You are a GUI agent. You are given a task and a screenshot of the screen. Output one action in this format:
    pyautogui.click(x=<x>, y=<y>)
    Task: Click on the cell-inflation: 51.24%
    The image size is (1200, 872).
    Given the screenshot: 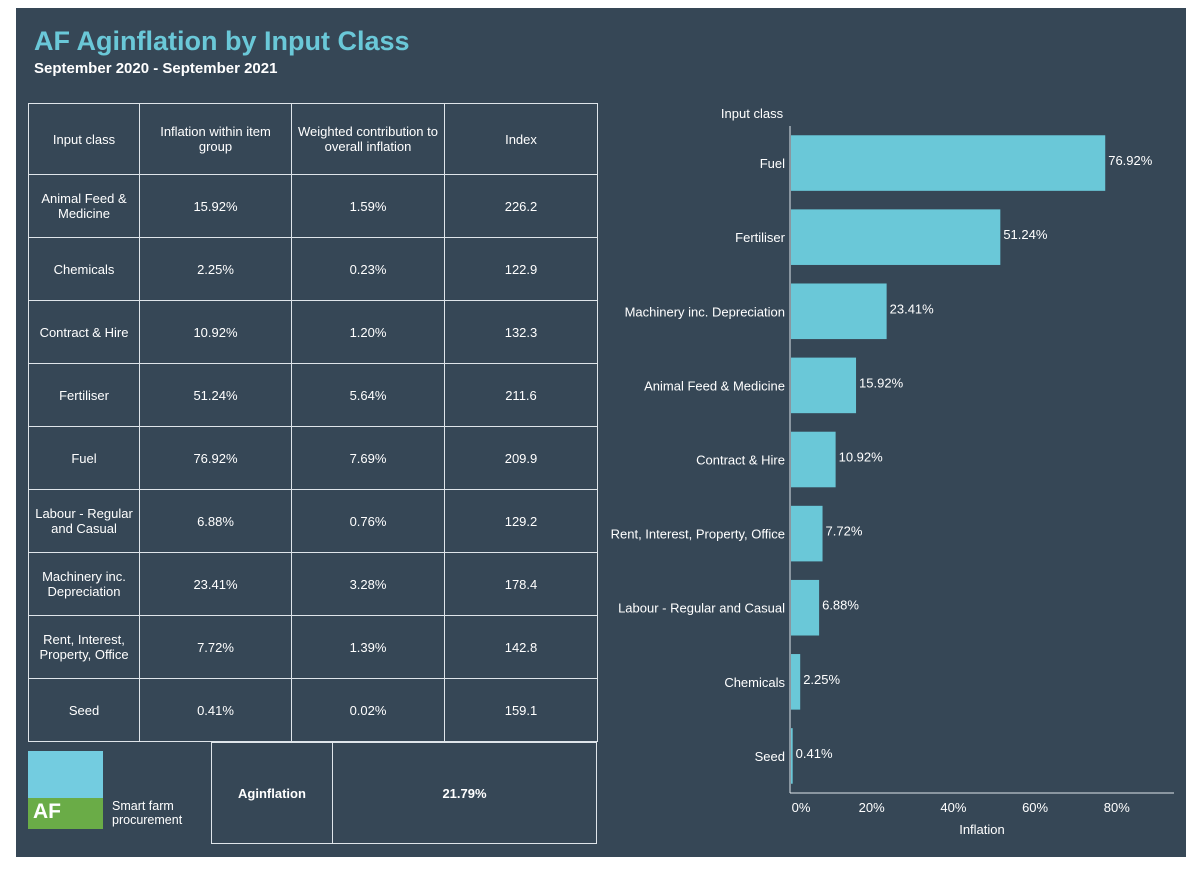 What is the action you would take?
    pyautogui.click(x=215, y=395)
    